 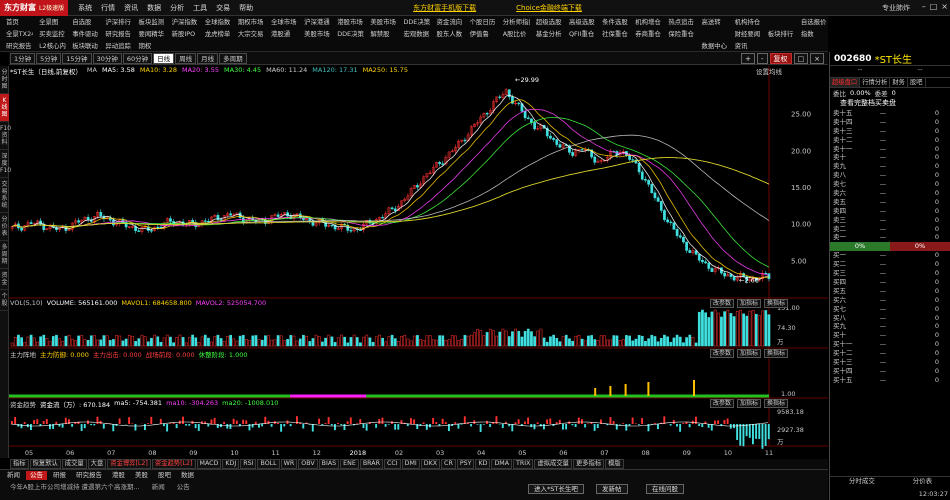 What do you see at coordinates (308, 464) in the screenshot?
I see `indicator-tab: OBV` at bounding box center [308, 464].